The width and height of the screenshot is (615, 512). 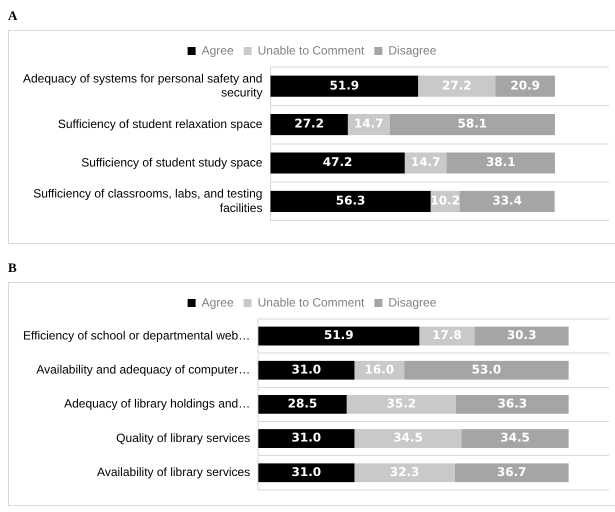 I want to click on data-label: 20.9, so click(x=525, y=85).